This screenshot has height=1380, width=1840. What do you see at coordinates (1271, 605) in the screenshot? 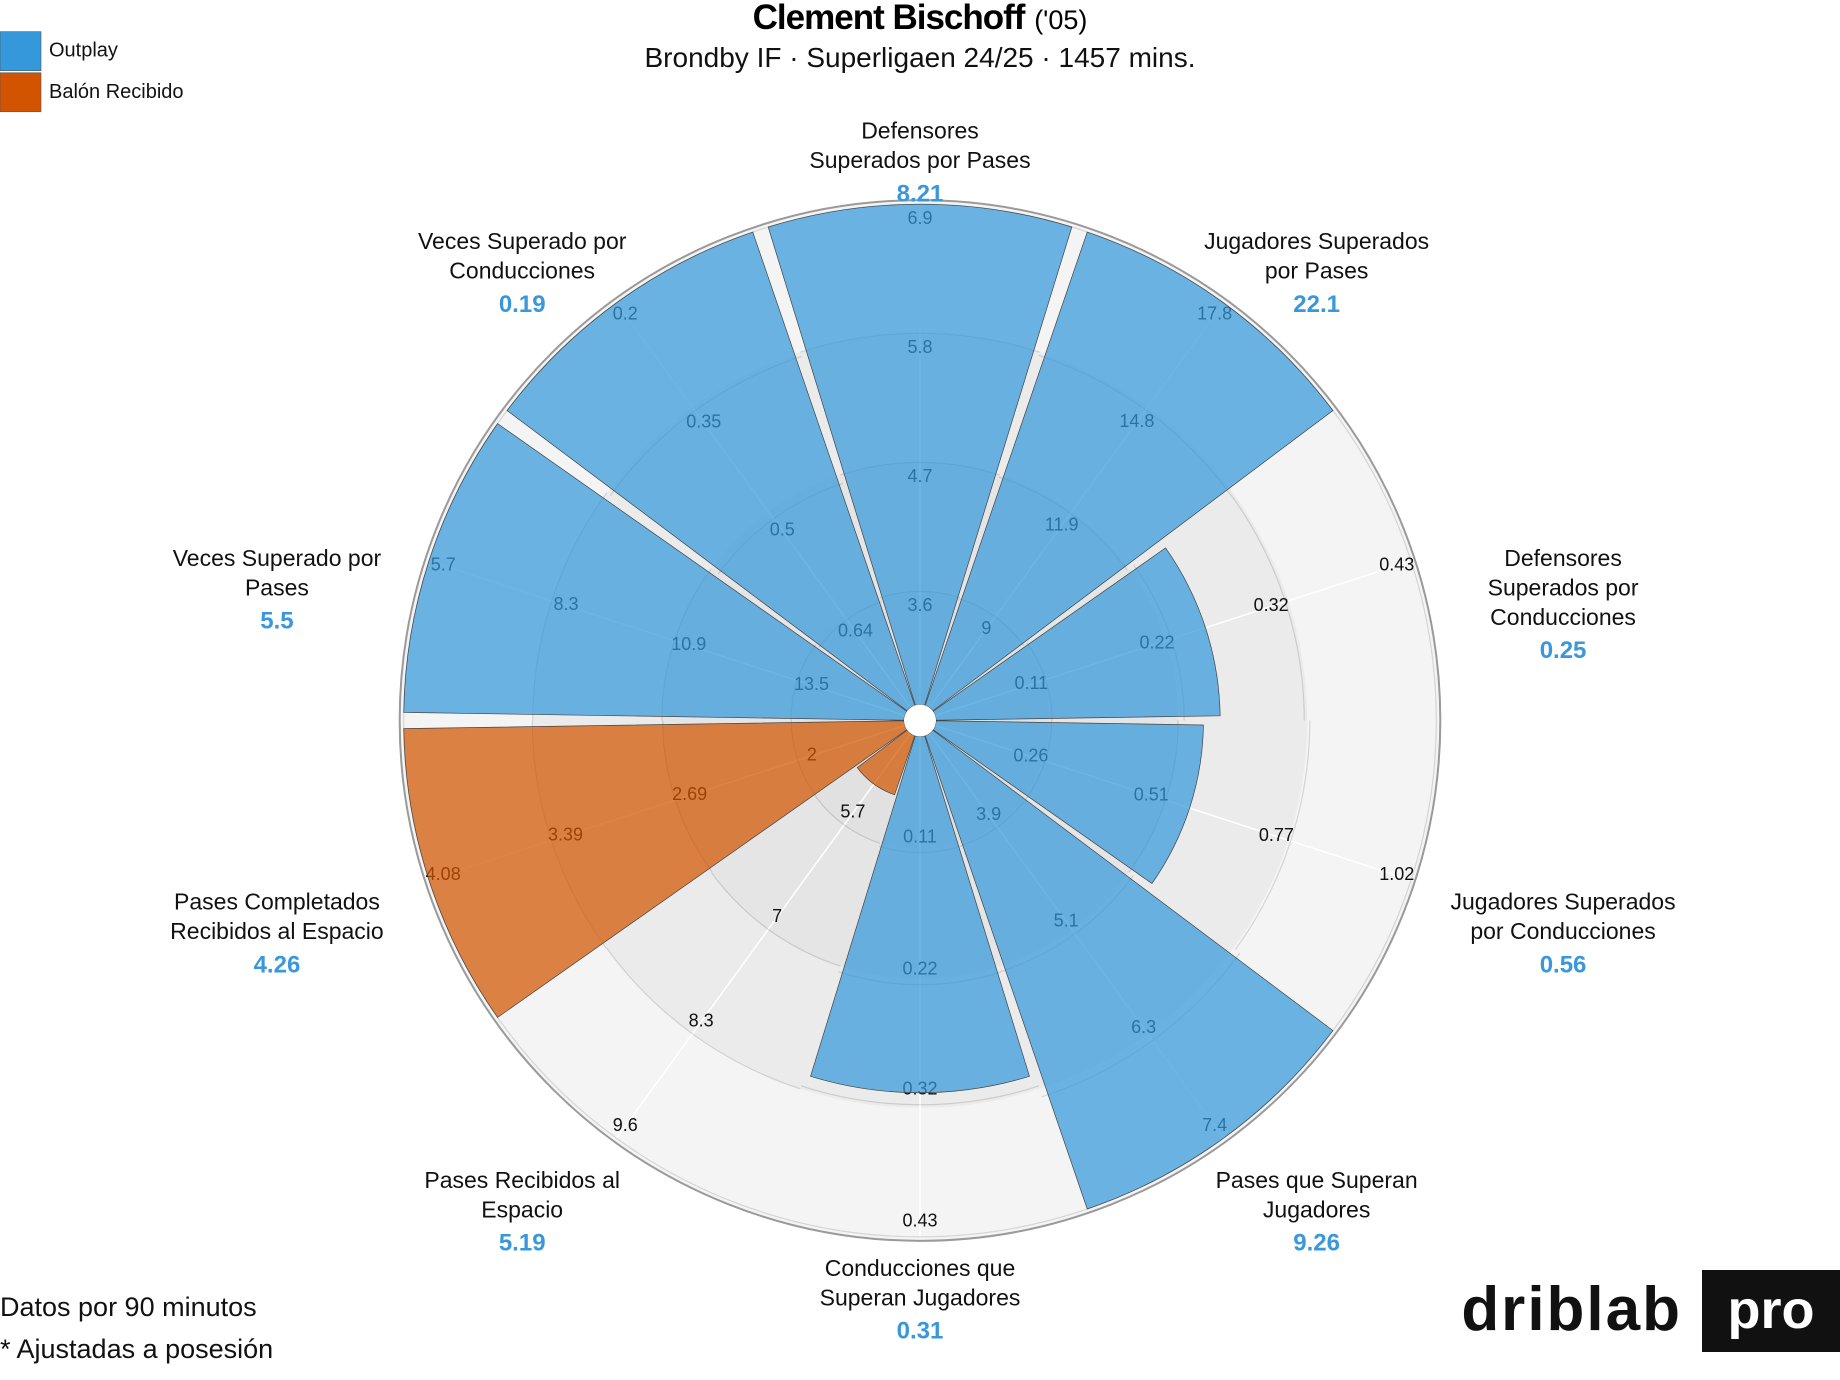
I see `tick-label: 0.32` at bounding box center [1271, 605].